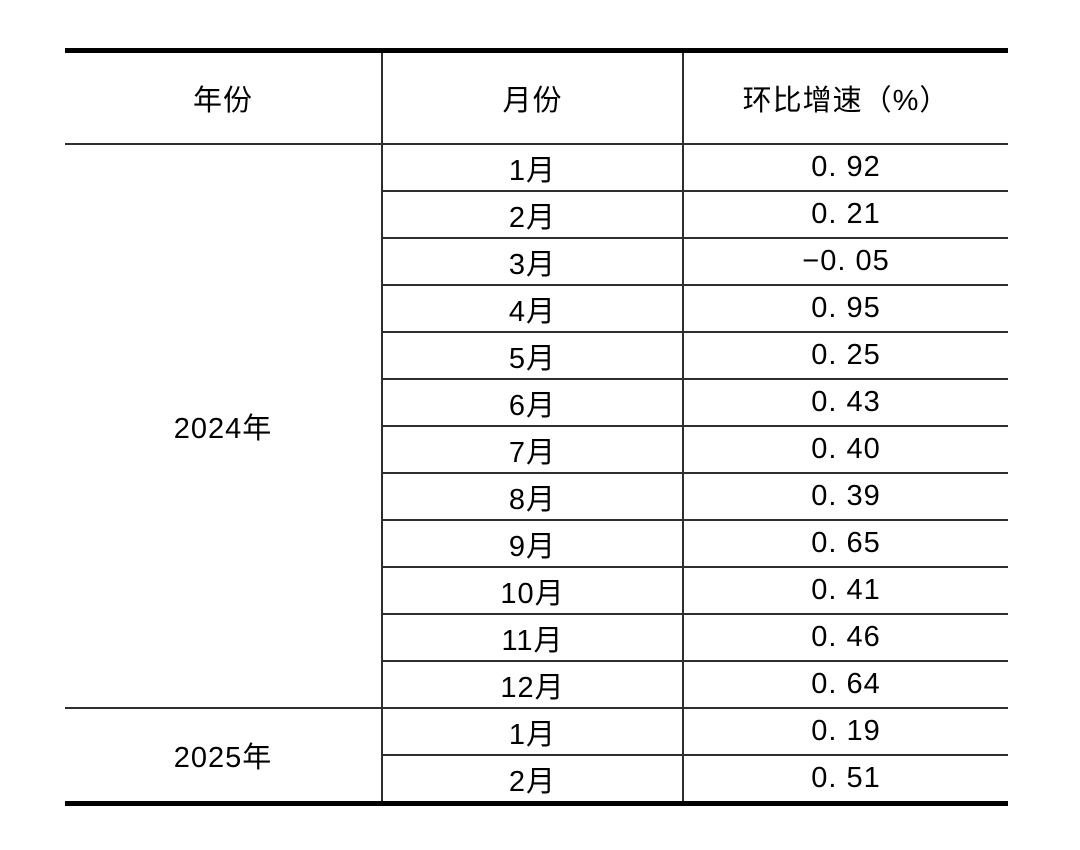 This screenshot has width=1080, height=850. I want to click on table-row: 12月 0. 64, so click(536, 685).